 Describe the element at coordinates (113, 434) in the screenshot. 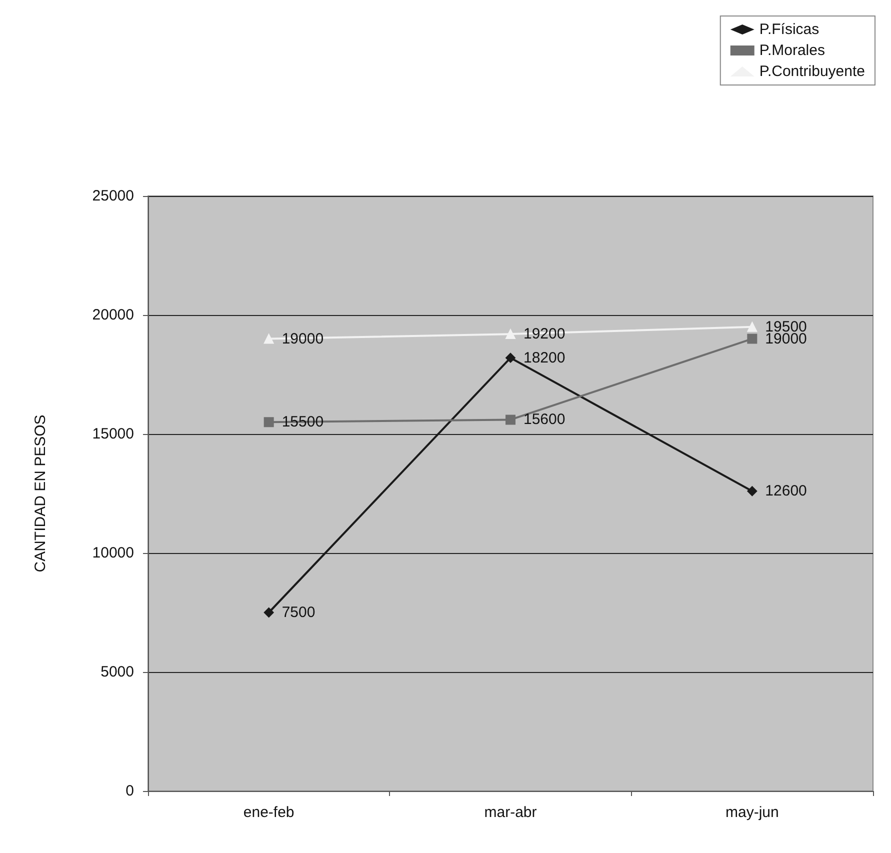

I see `y-tick-label: 15000` at that location.